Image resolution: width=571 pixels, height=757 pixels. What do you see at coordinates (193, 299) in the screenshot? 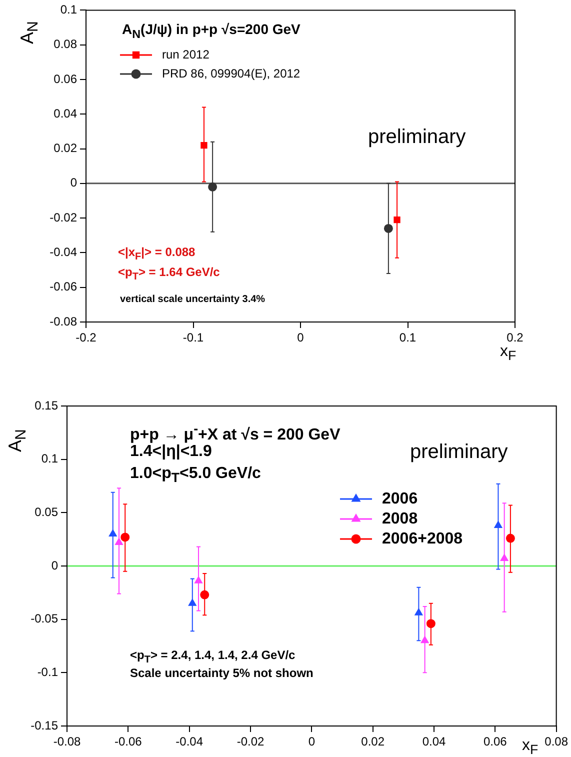
I see `annotation: vertical scale uncertainty 3.4%` at bounding box center [193, 299].